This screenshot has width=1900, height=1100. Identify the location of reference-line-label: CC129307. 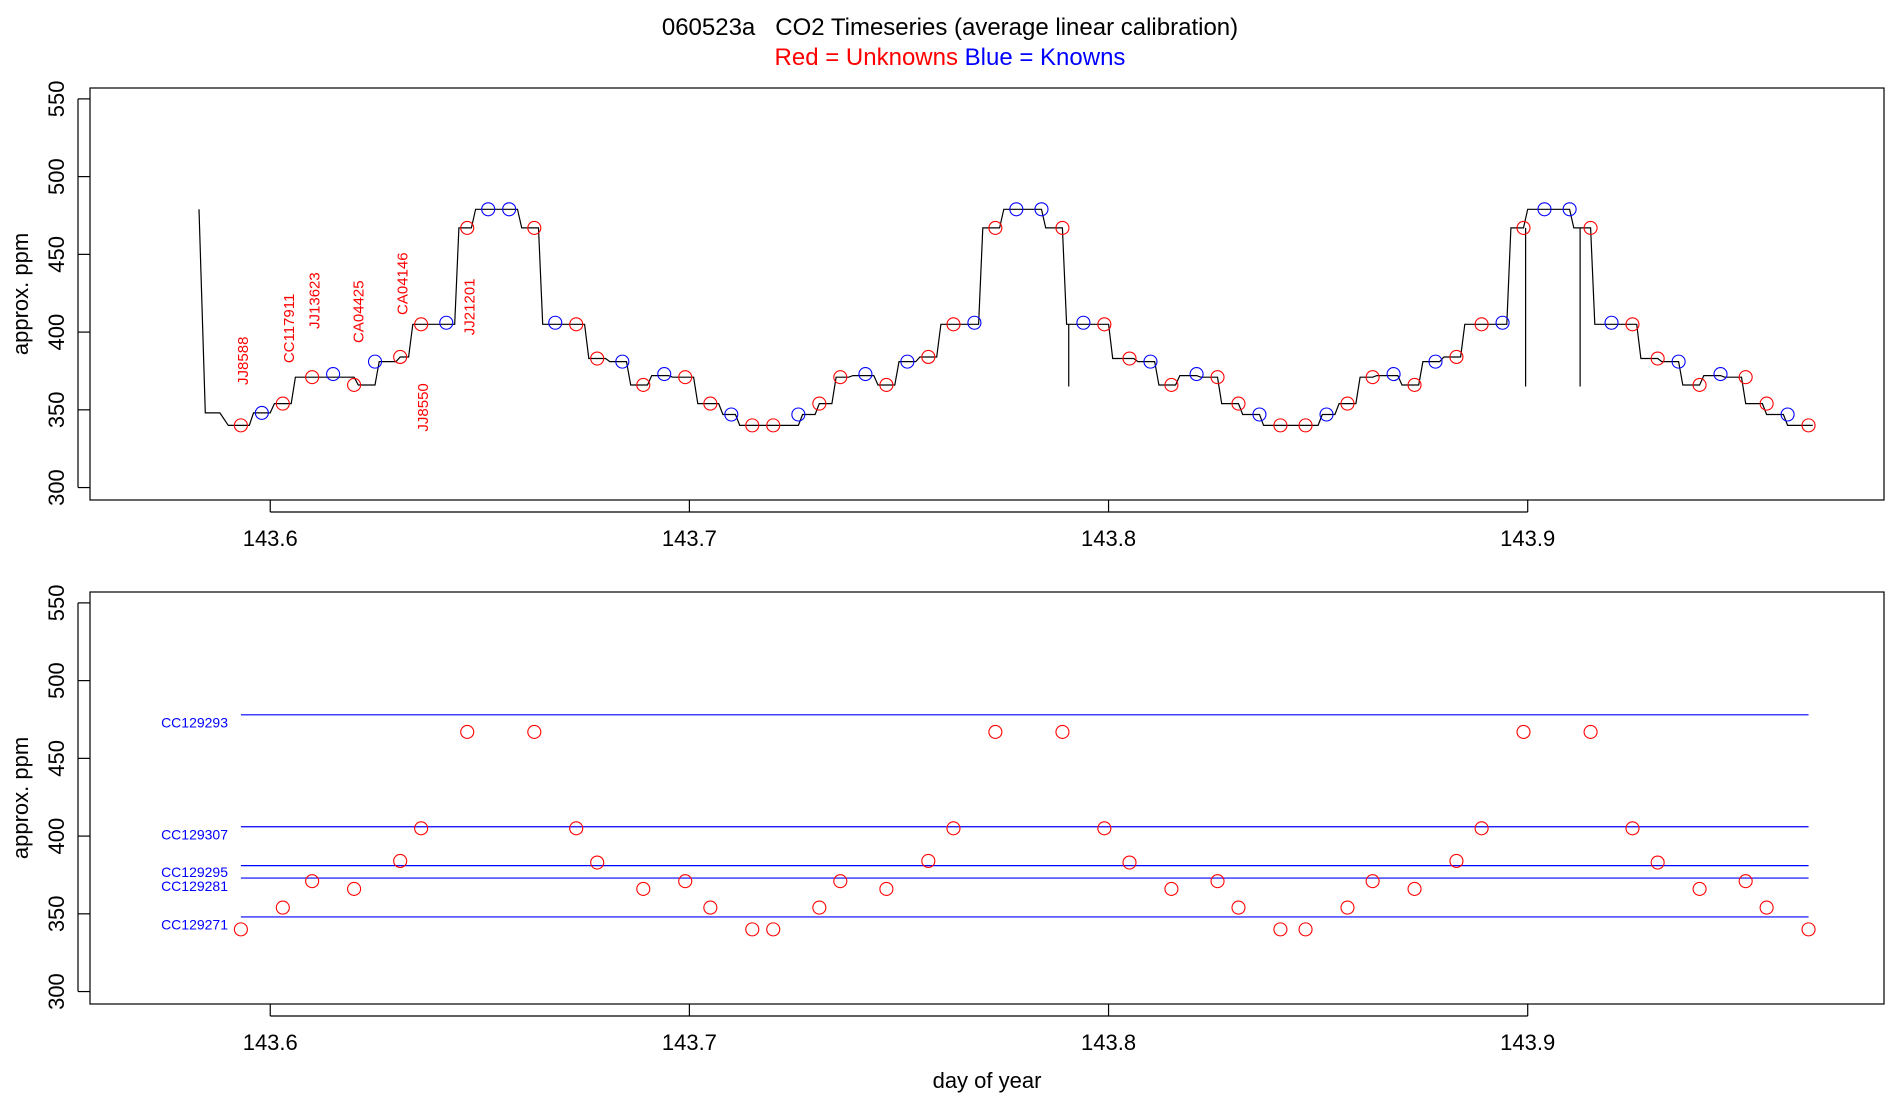
(194, 835).